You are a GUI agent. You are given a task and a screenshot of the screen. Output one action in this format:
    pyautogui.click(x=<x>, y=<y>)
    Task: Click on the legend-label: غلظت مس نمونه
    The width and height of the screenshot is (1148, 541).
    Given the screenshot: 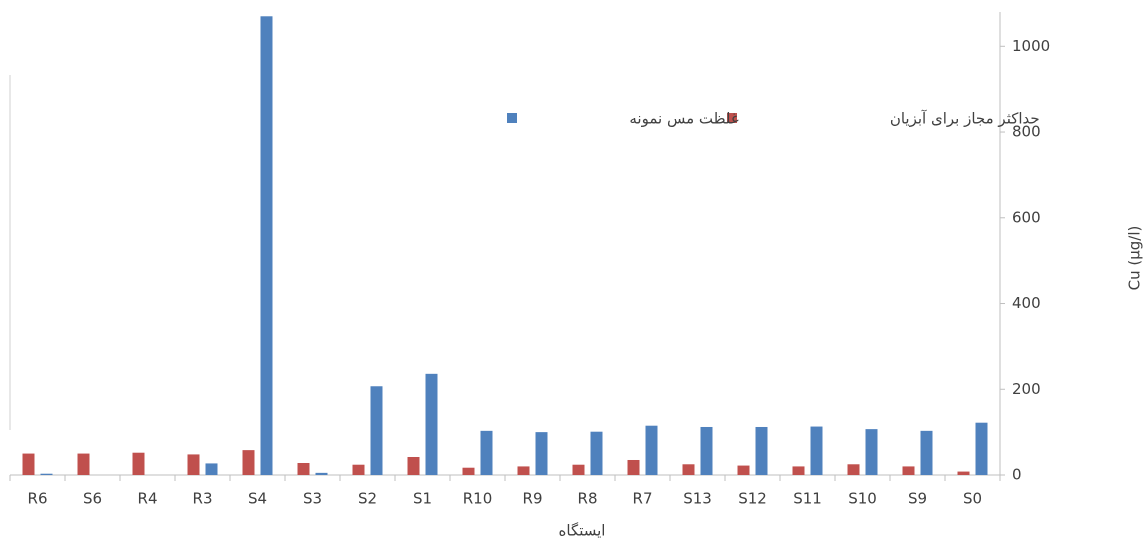 What is the action you would take?
    pyautogui.click(x=684, y=119)
    